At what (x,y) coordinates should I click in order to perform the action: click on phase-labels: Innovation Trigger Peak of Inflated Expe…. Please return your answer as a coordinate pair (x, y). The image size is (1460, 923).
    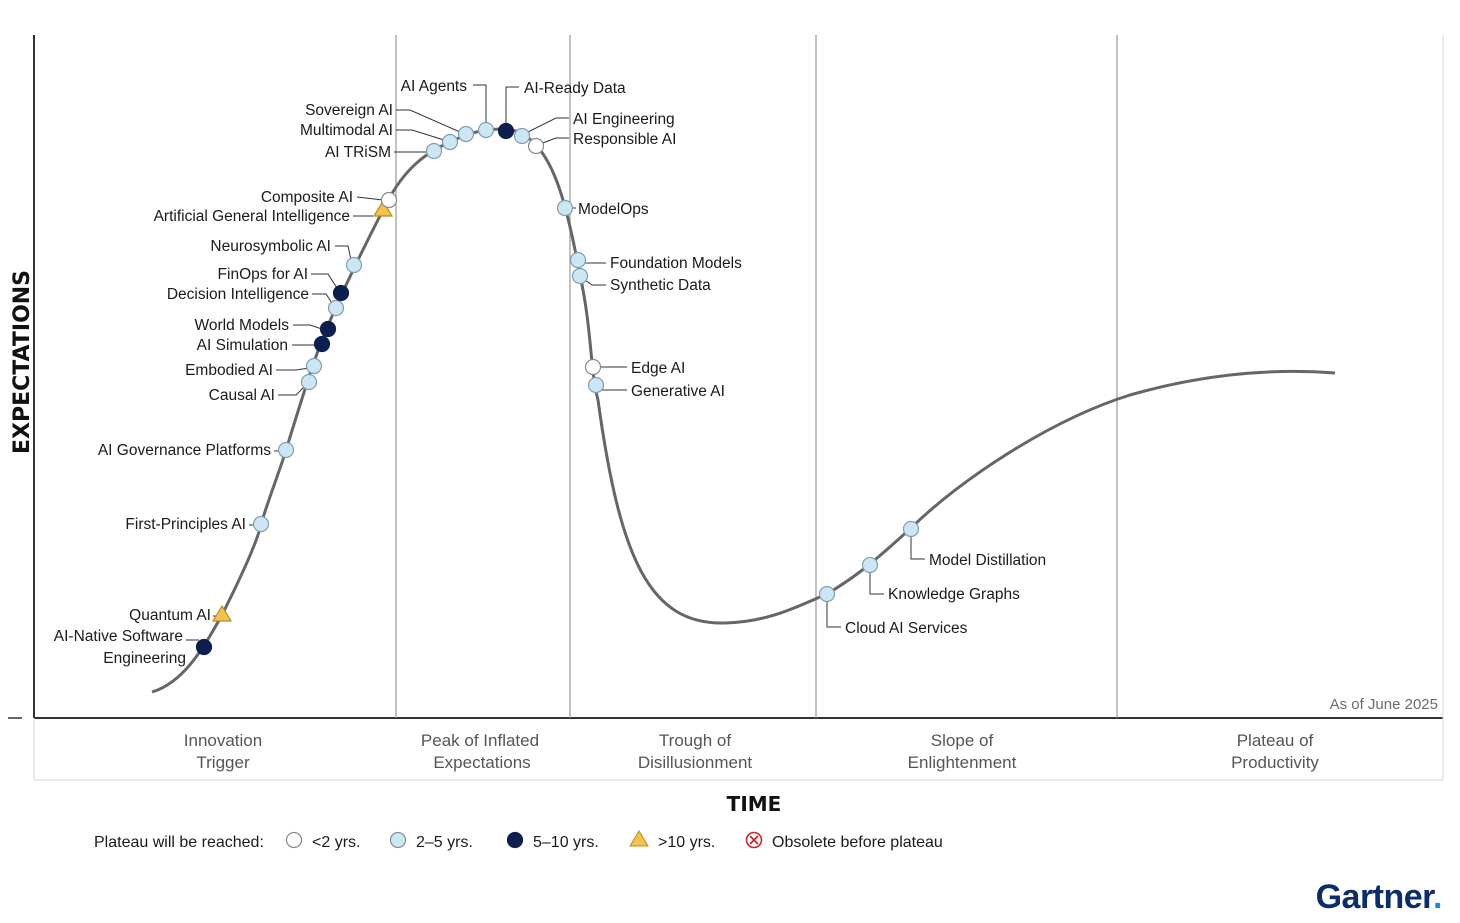
    Looking at the image, I should click on (752, 751).